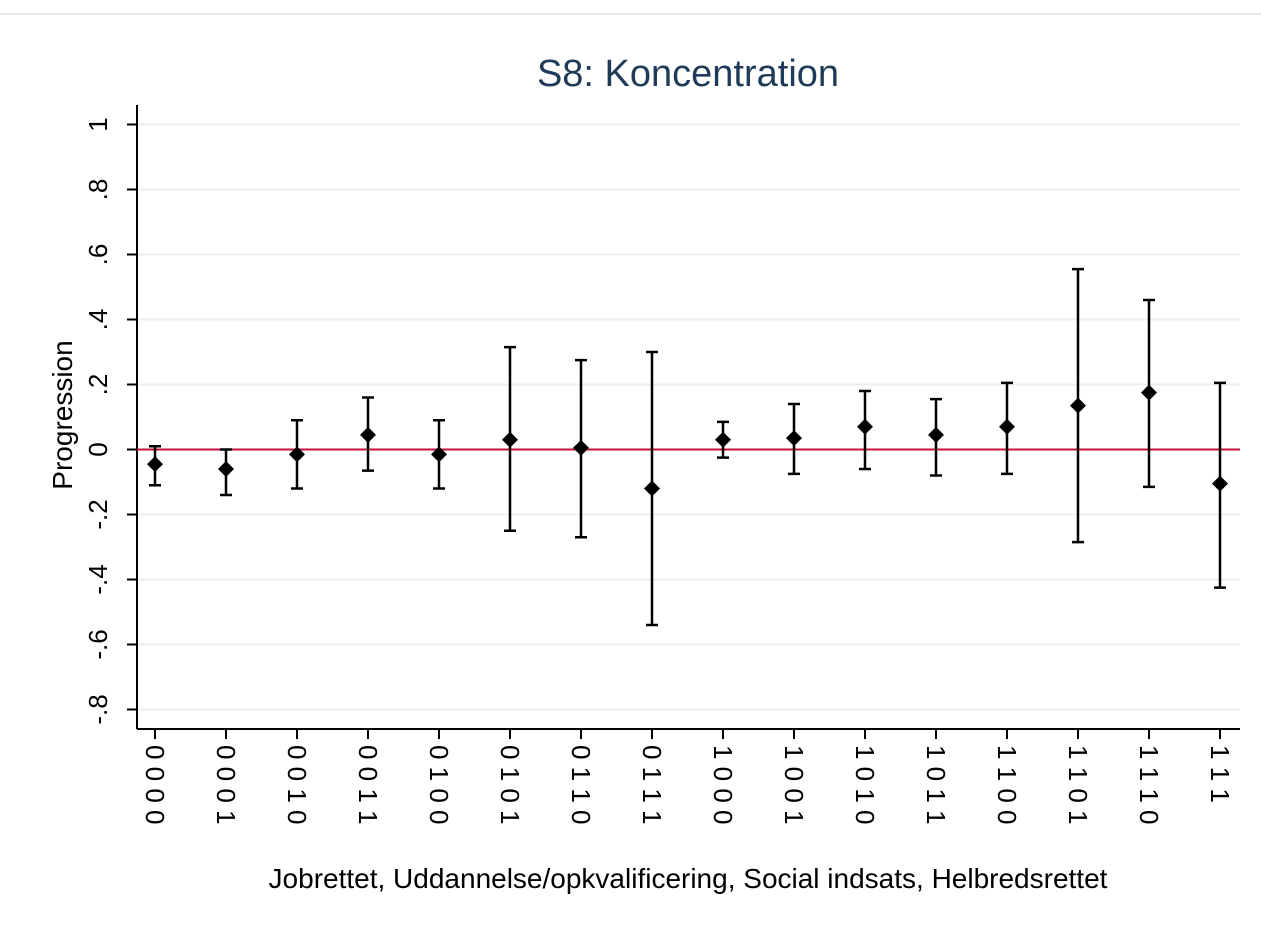 The image size is (1261, 925). Describe the element at coordinates (226, 785) in the screenshot. I see `x-tick-label: 0 0 0 1` at that location.